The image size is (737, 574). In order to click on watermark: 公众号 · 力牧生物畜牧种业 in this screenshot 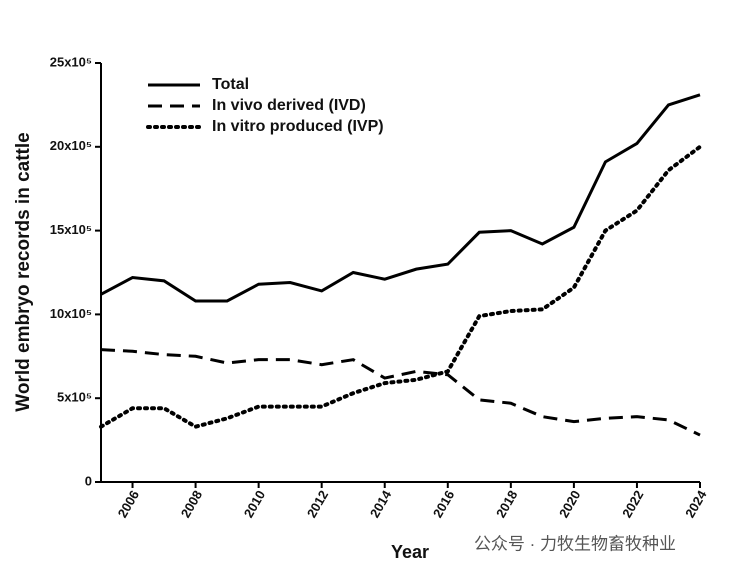, I will do `click(575, 543)`.